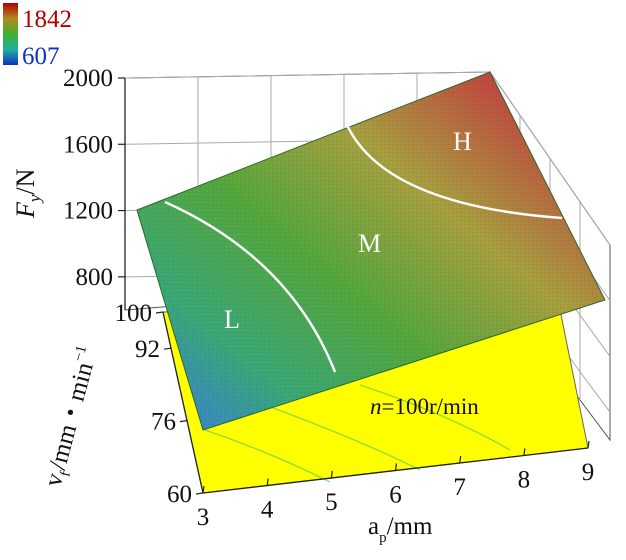 The image size is (626, 560). What do you see at coordinates (88, 78) in the screenshot?
I see `z-tick-label: 2000` at bounding box center [88, 78].